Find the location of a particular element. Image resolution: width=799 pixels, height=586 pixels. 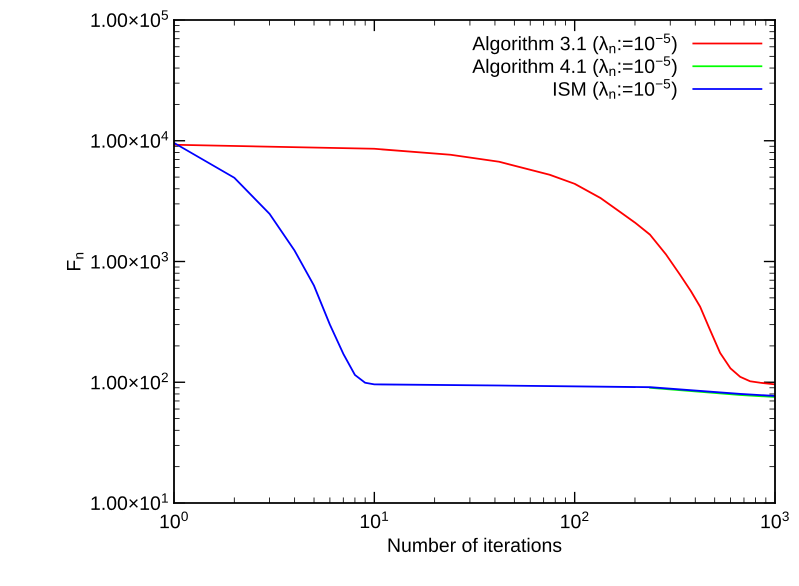

legend-label: Algorithm 3.1 (λ$_{n}$:=10$^{−5}$) is located at coordinates (574, 44).